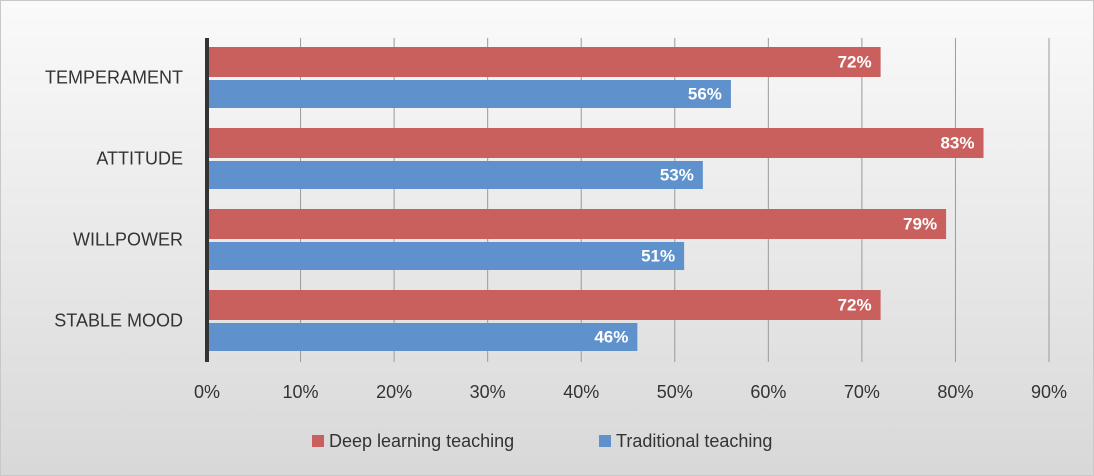 This screenshot has width=1094, height=476. I want to click on data-label: 51%, so click(658, 255).